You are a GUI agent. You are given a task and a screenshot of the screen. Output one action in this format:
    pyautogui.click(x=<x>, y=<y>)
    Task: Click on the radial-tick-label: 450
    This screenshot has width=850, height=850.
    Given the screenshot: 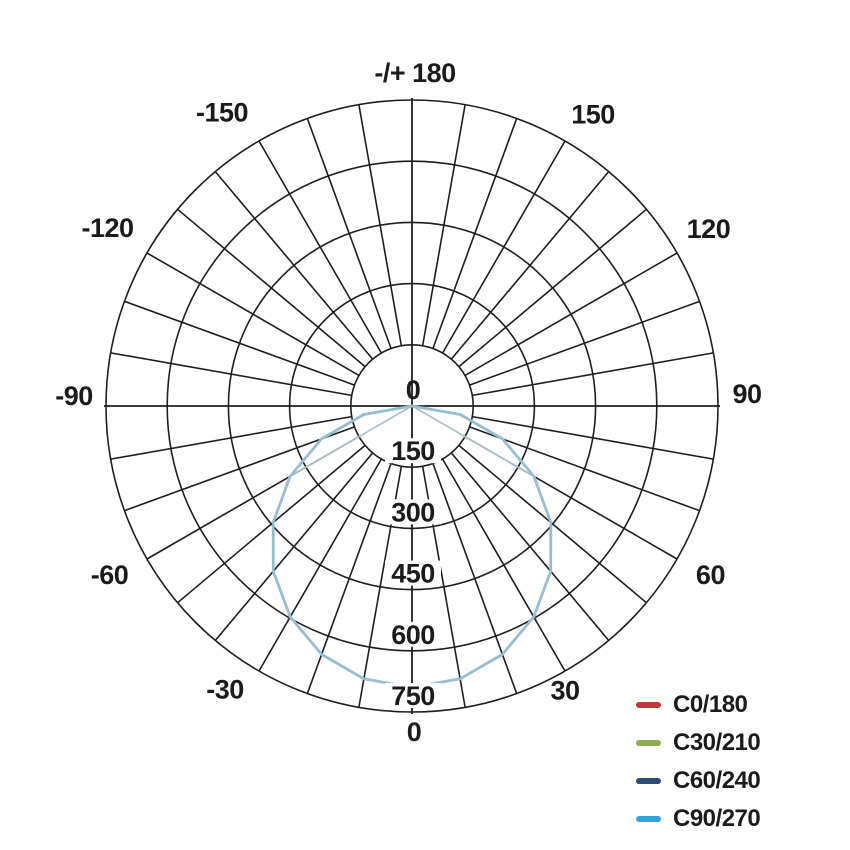 What is the action you would take?
    pyautogui.click(x=413, y=574)
    